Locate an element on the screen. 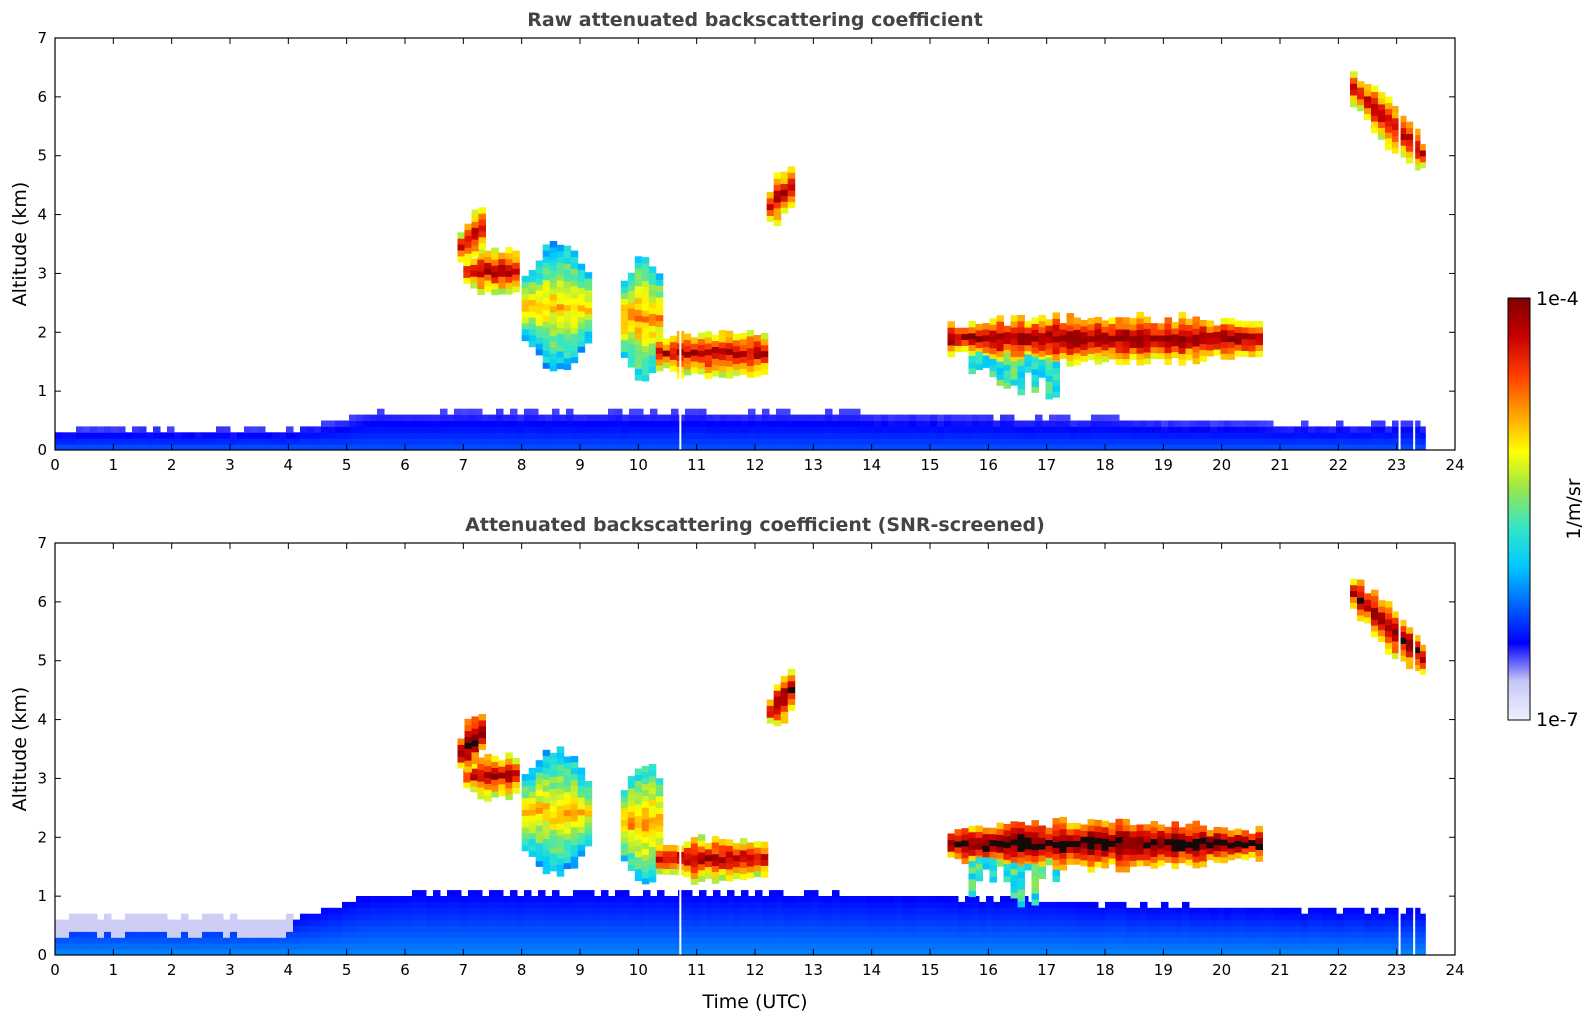  x-tick-label: 5 is located at coordinates (347, 465).